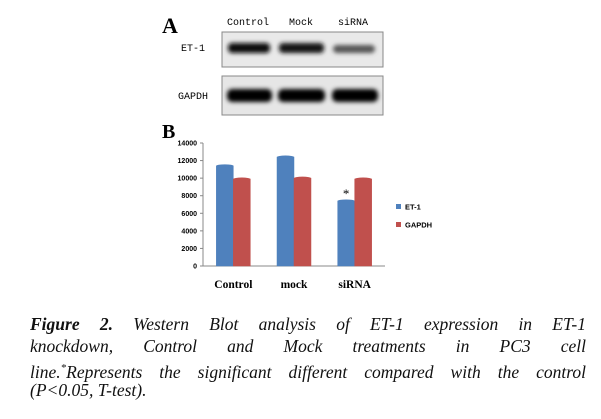  Describe the element at coordinates (195, 267) in the screenshot. I see `y-tick-label: 0` at that location.